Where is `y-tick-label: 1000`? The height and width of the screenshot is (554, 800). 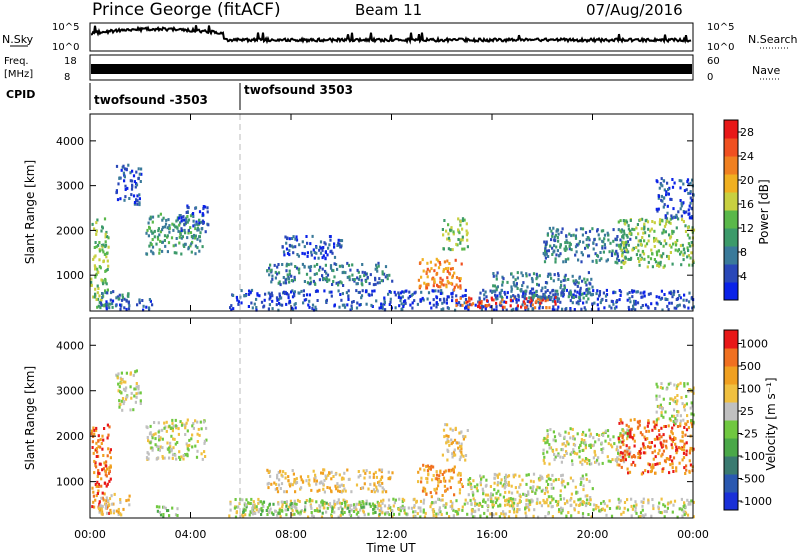 y-tick-label: 1000 is located at coordinates (70, 482).